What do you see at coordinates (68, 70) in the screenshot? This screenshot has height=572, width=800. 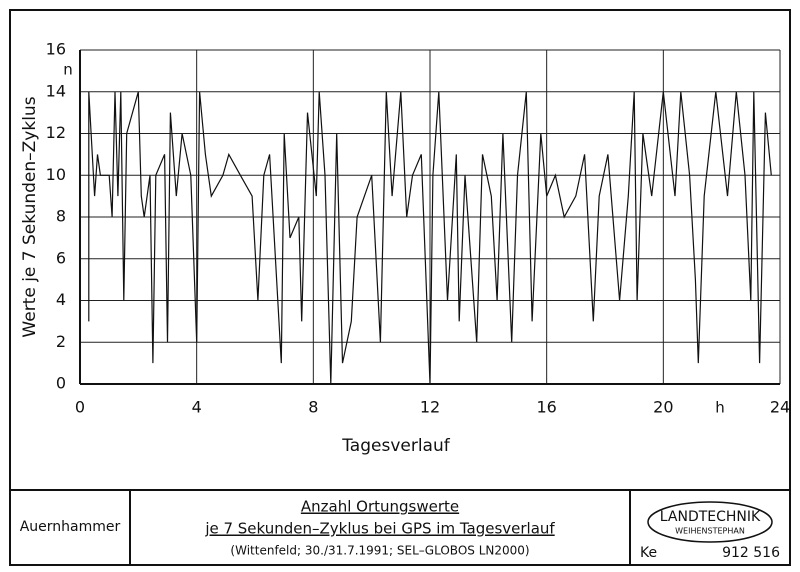 I see `y-unit: n` at bounding box center [68, 70].